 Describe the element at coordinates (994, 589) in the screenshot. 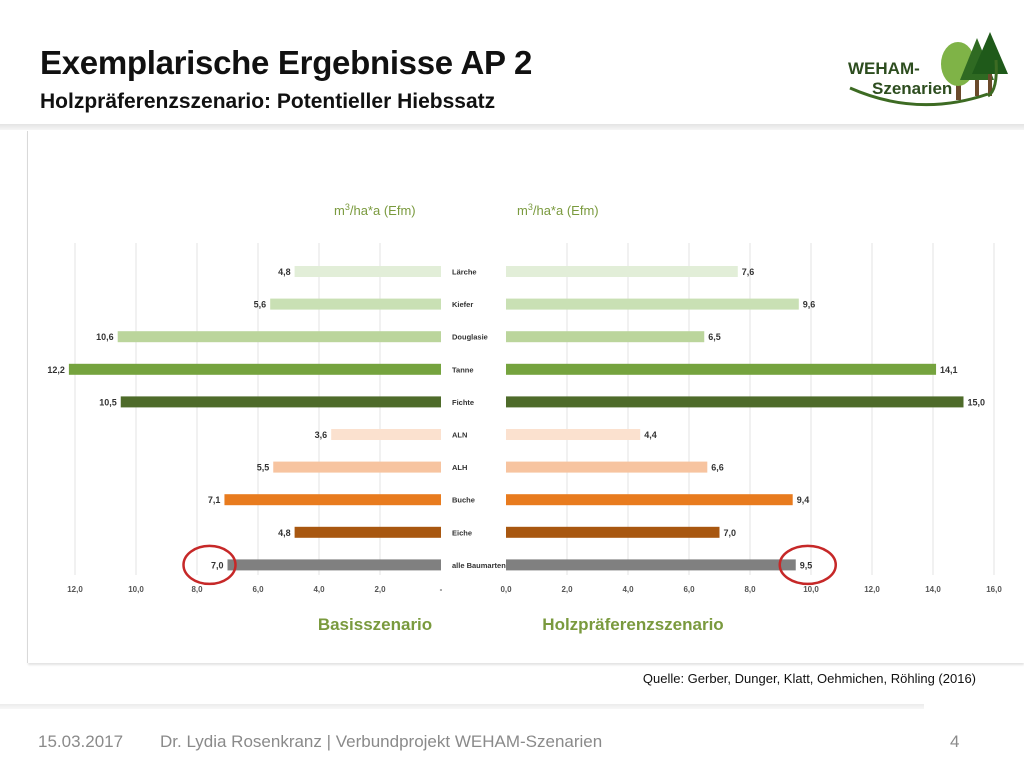

I see `tick-label-right: 16,0` at that location.